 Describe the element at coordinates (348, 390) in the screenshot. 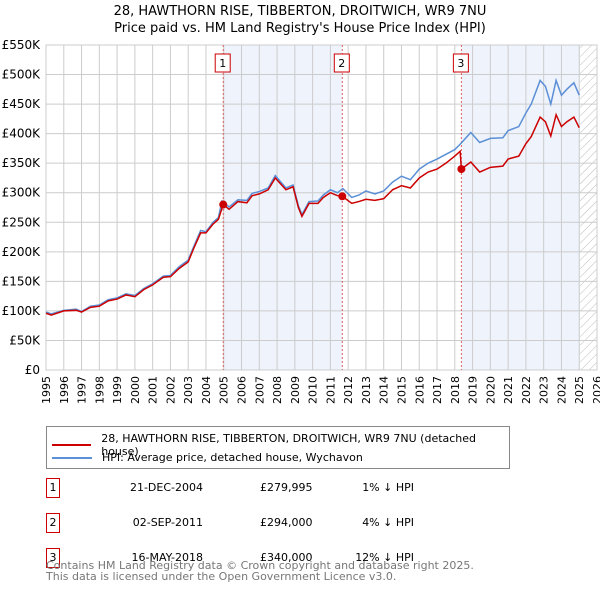

I see `x-tick-label: 2012` at that location.